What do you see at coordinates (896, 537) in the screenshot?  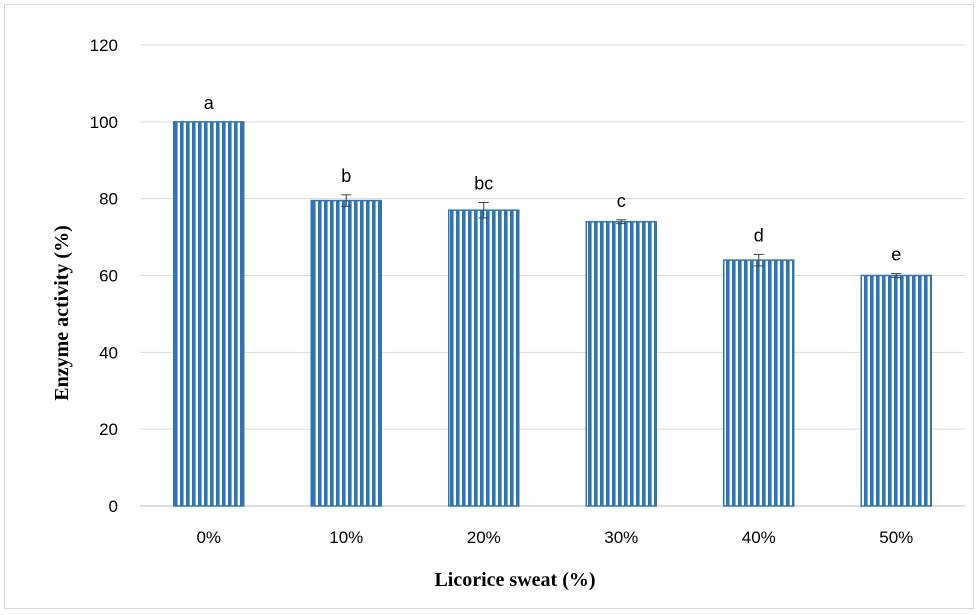 I see `x-tick-label-5: 50%` at bounding box center [896, 537].